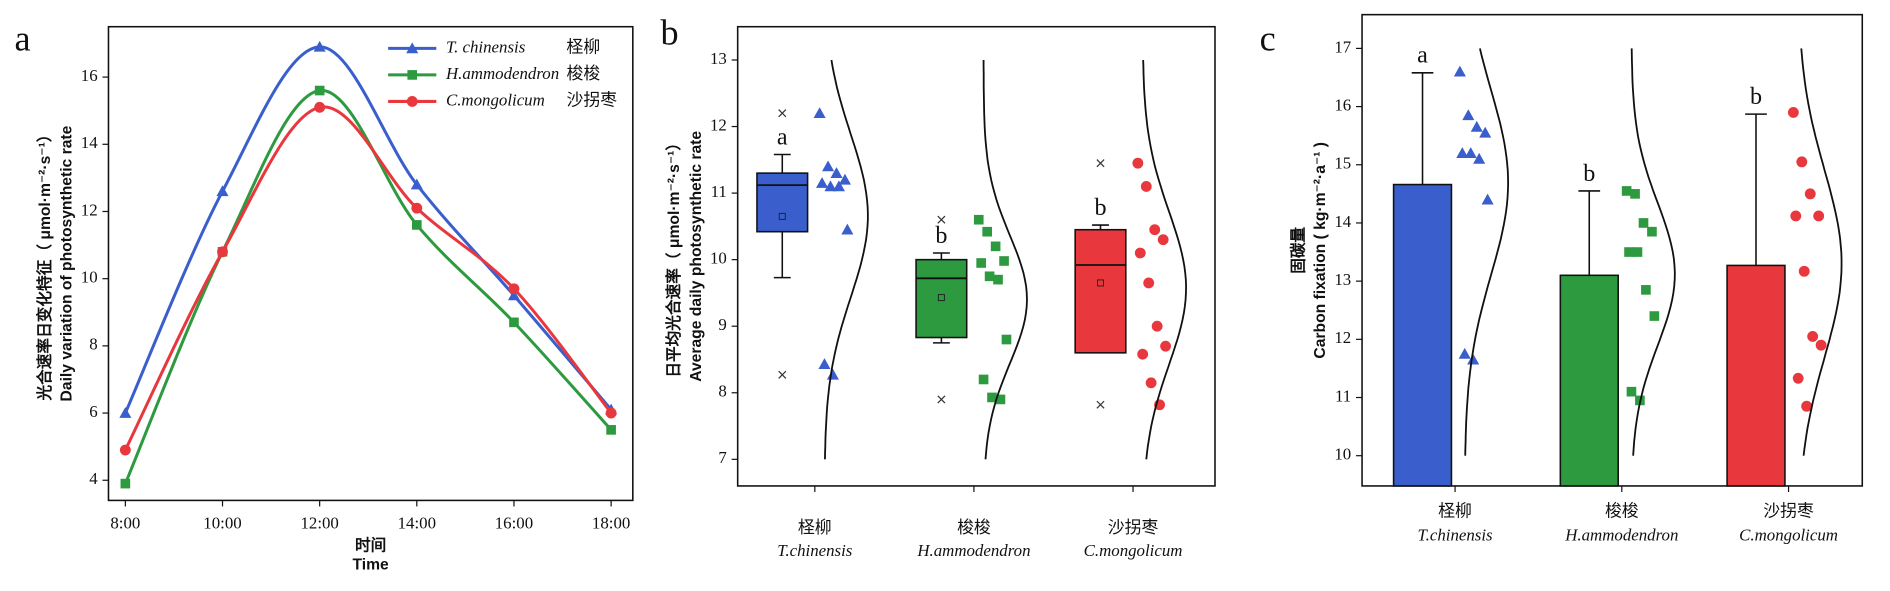 Image resolution: width=1890 pixels, height=591 pixels. Describe the element at coordinates (93, 478) in the screenshot. I see `y-tick-label: 4` at that location.